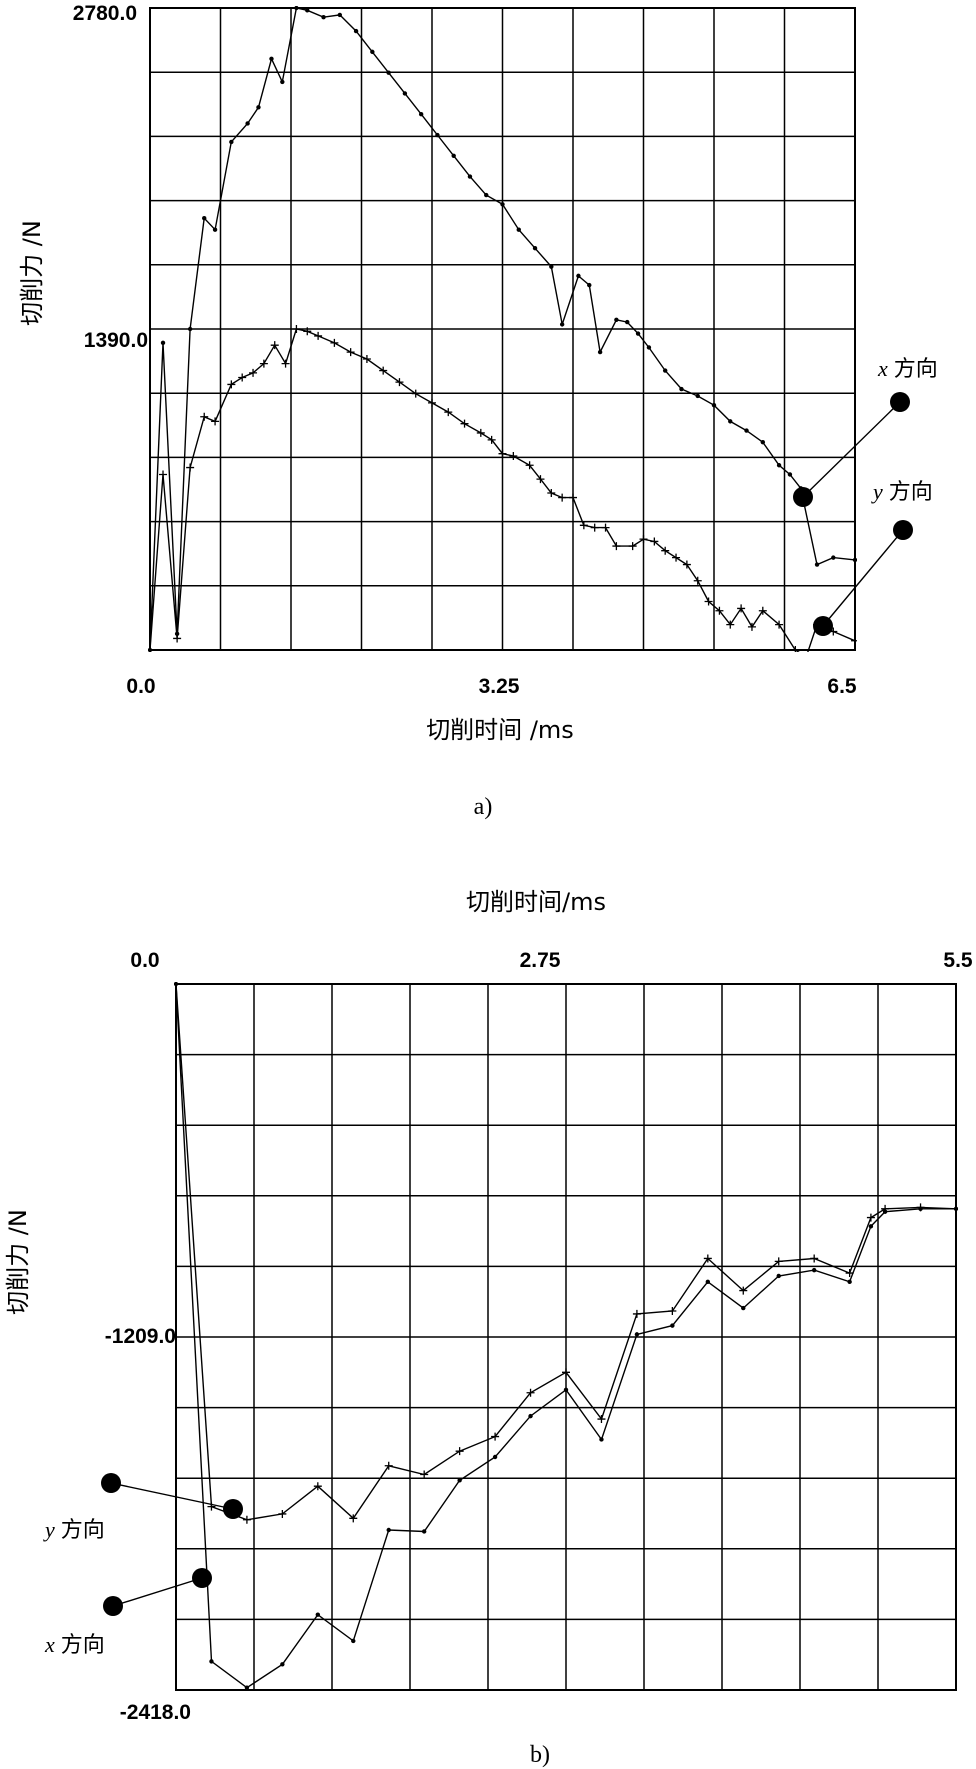  I want to click on chart-a-x-axis-title: 切削时间 /ms, so click(500, 730).